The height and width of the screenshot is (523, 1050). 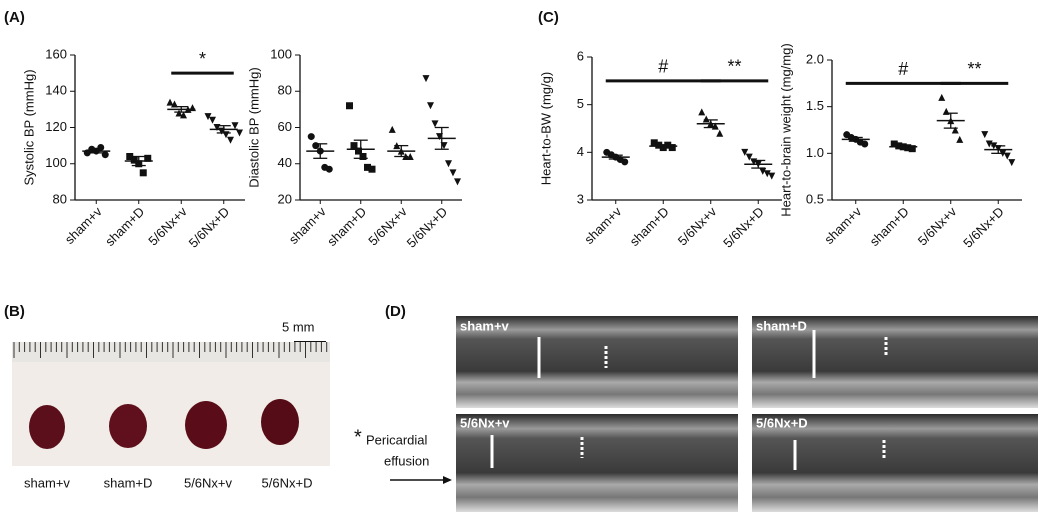 What do you see at coordinates (285, 126) in the screenshot?
I see `y-tick-label: 60` at bounding box center [285, 126].